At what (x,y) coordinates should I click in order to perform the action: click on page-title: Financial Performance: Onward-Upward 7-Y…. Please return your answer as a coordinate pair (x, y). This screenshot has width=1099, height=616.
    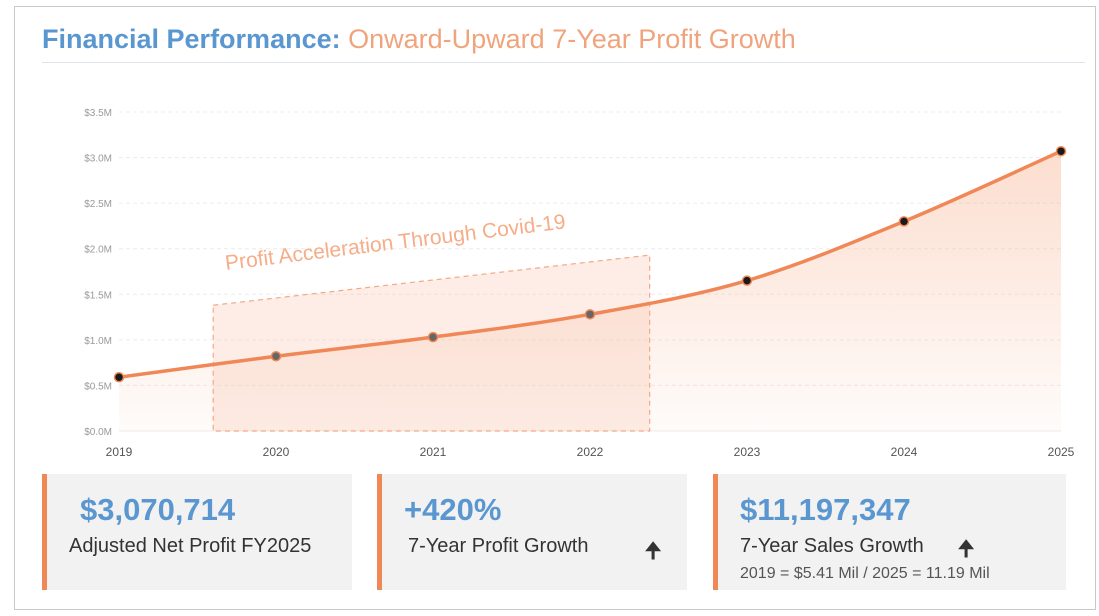
    Looking at the image, I should click on (419, 39).